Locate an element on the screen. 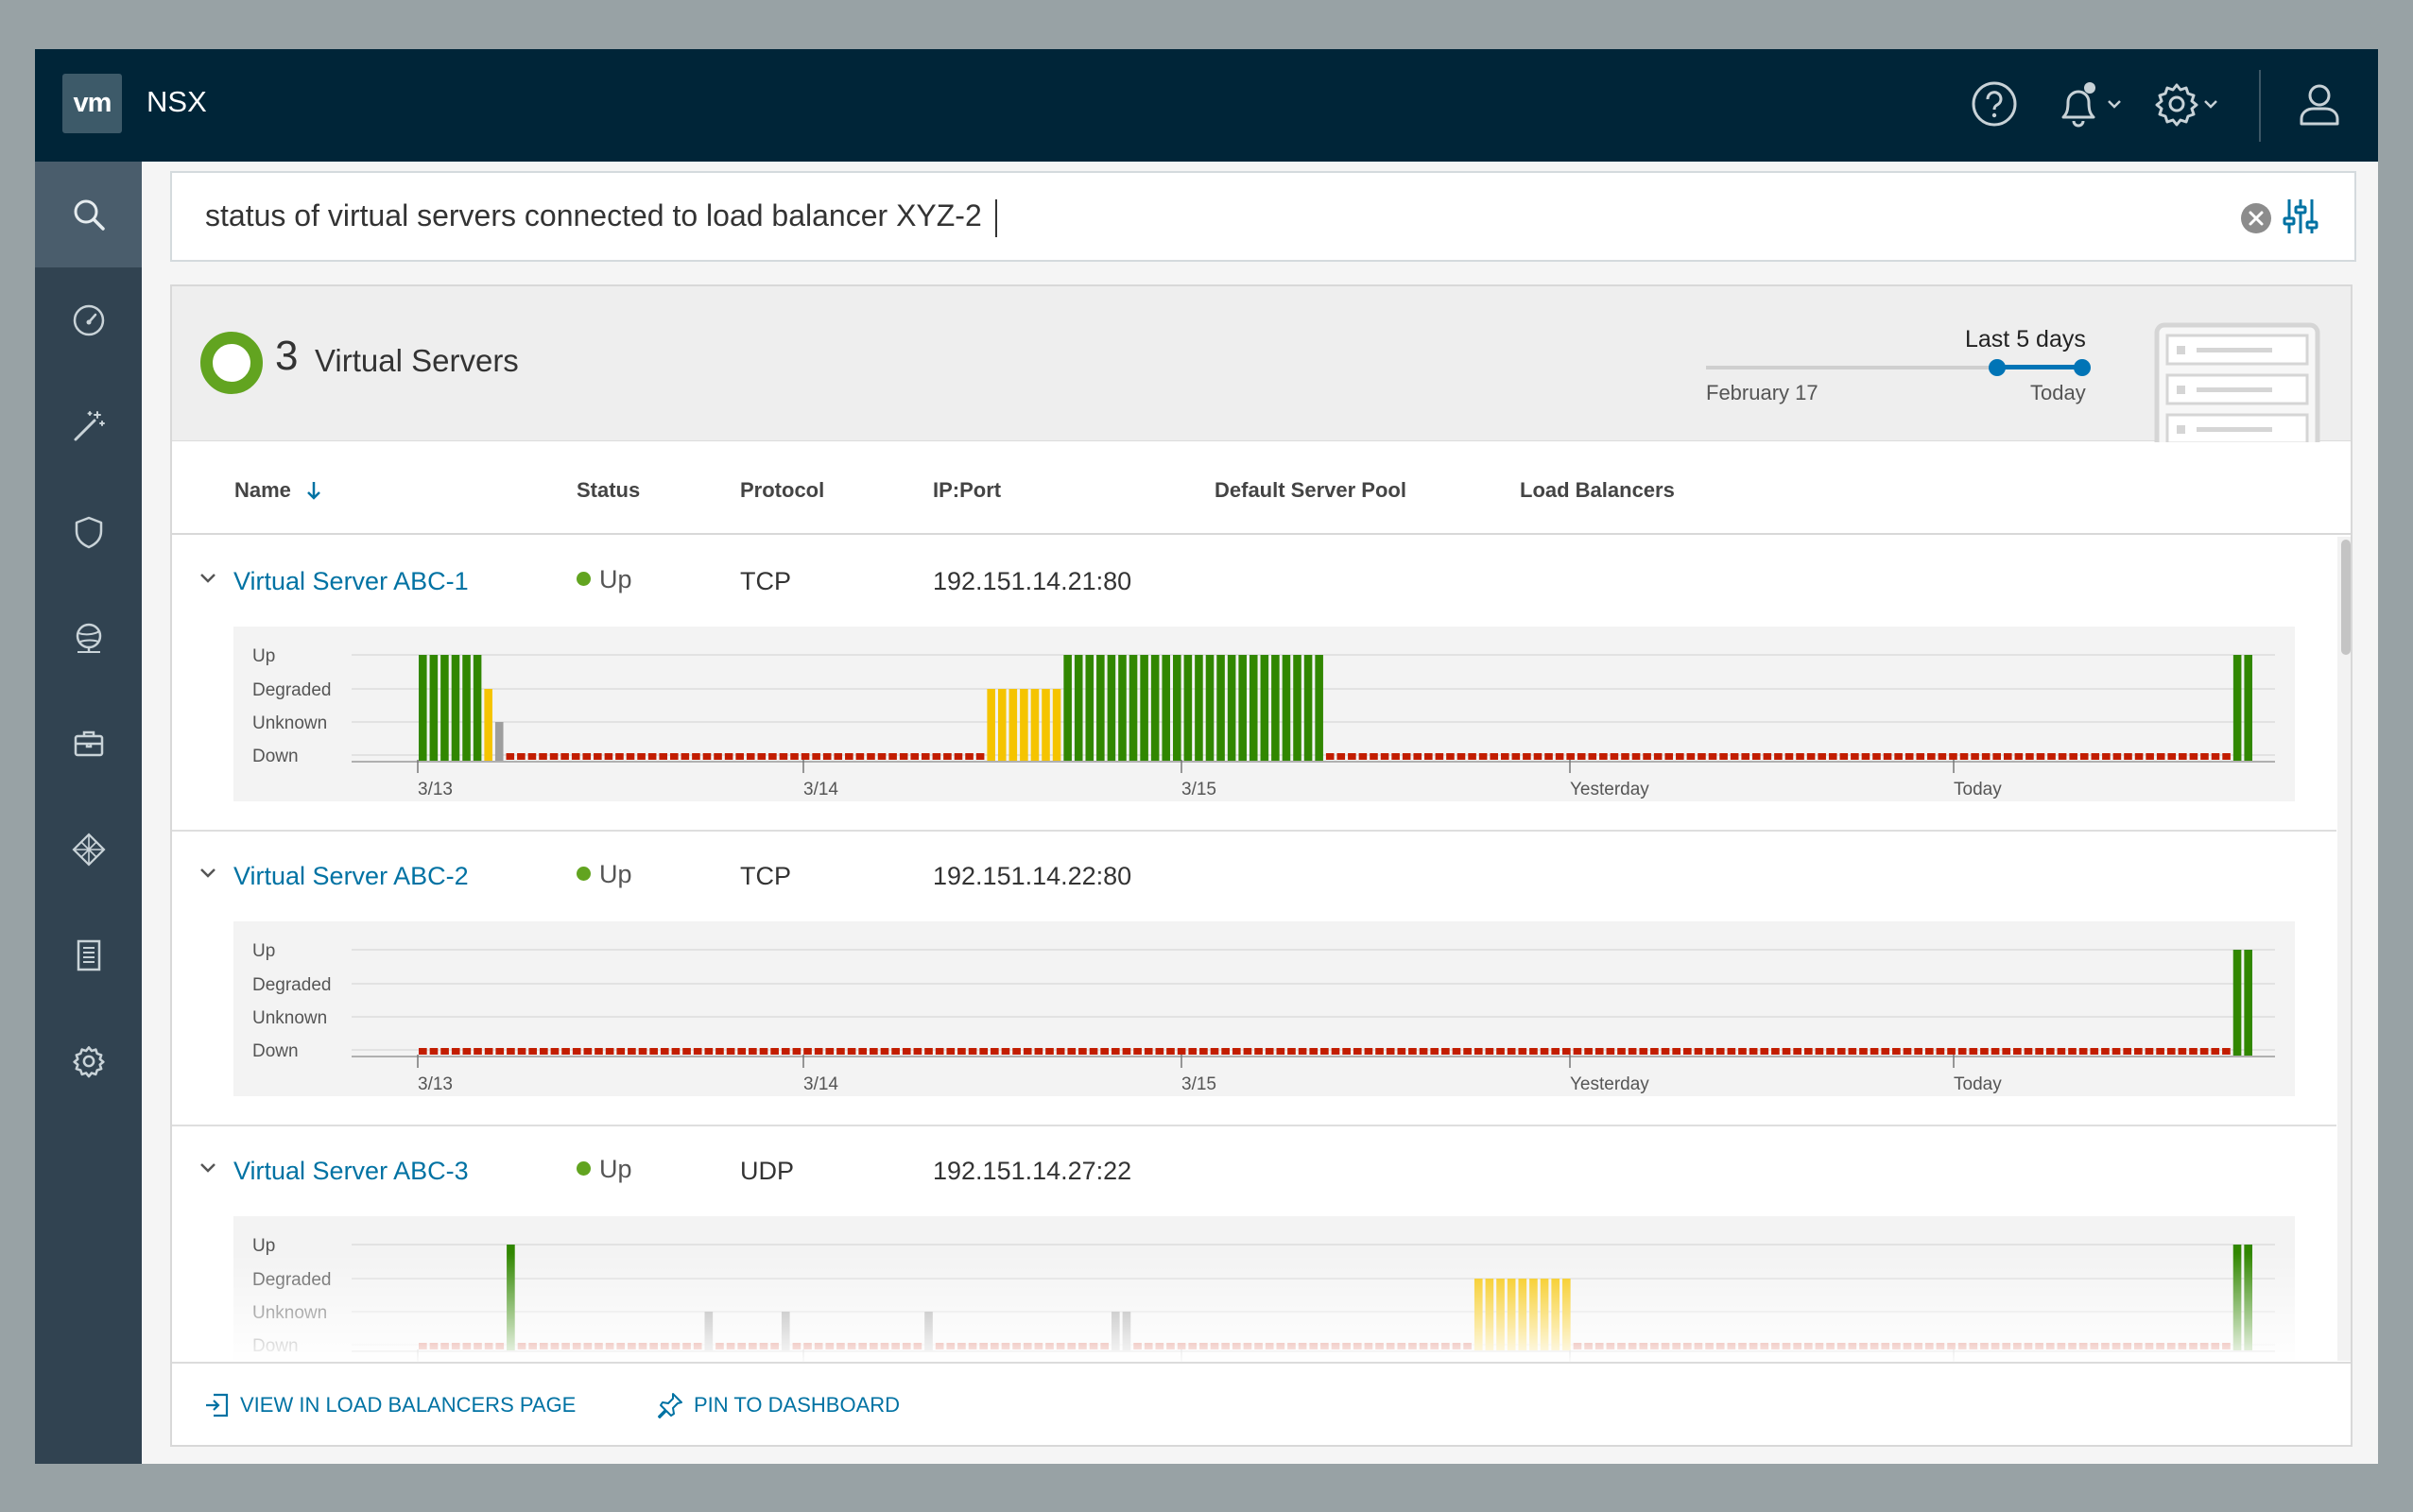 The width and height of the screenshot is (2413, 1512). nav-networking is located at coordinates (88, 638).